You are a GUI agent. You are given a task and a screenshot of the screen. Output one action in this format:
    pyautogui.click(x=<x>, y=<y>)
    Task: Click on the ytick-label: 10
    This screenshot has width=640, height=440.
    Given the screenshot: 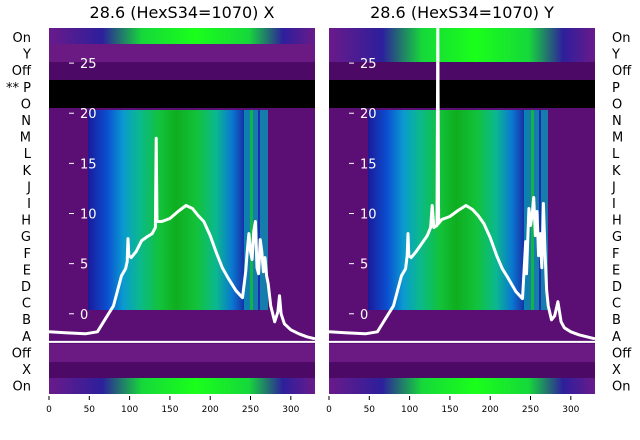 What is the action you would take?
    pyautogui.click(x=368, y=215)
    